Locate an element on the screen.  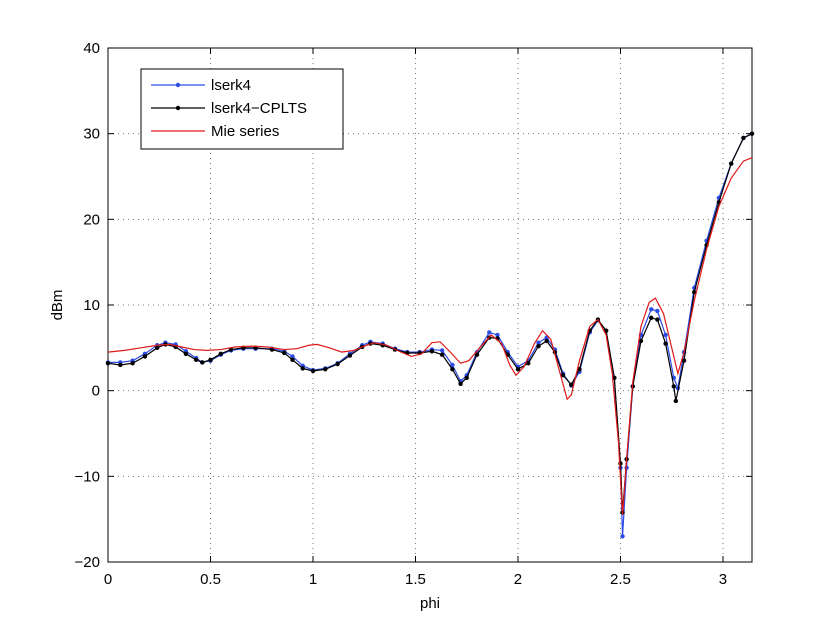
legend-label: lserk4 is located at coordinates (231, 85).